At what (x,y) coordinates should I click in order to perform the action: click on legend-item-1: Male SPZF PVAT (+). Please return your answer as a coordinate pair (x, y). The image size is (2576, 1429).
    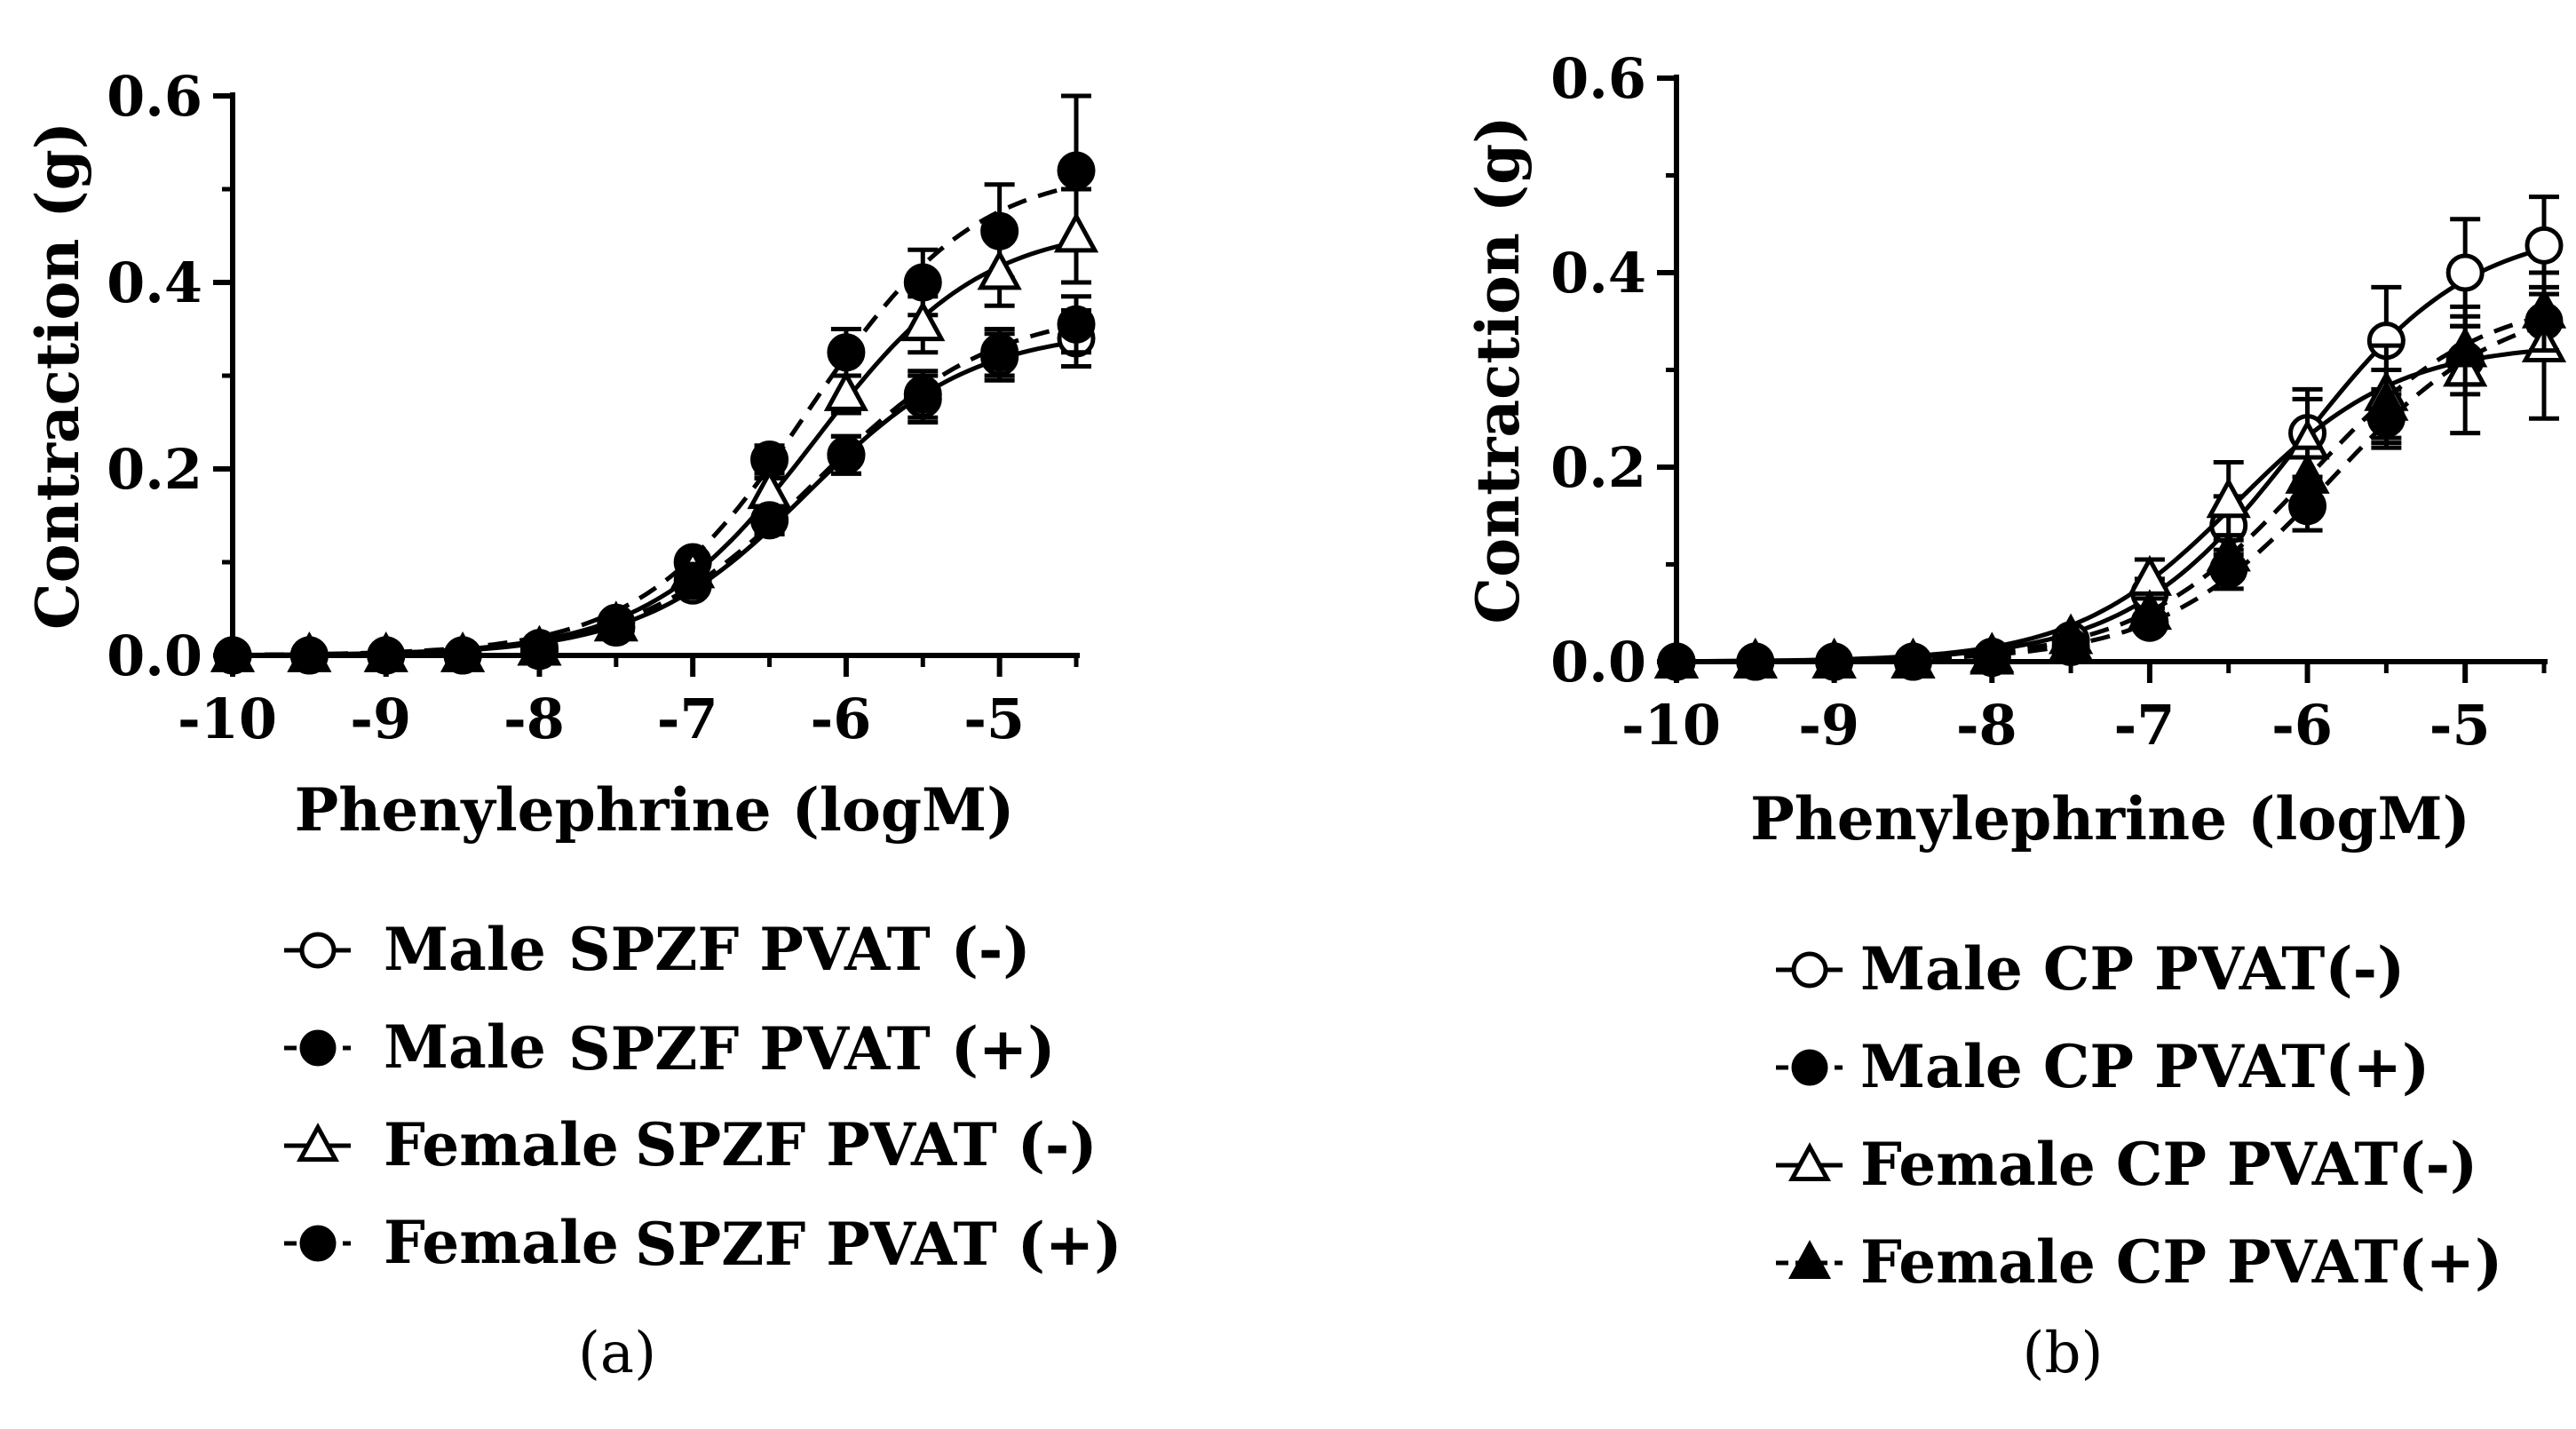
    Looking at the image, I should click on (670, 1048).